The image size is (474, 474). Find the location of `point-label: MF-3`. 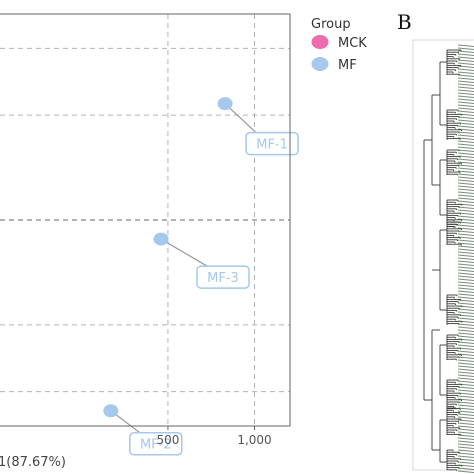

point-label: MF-3 is located at coordinates (223, 277).